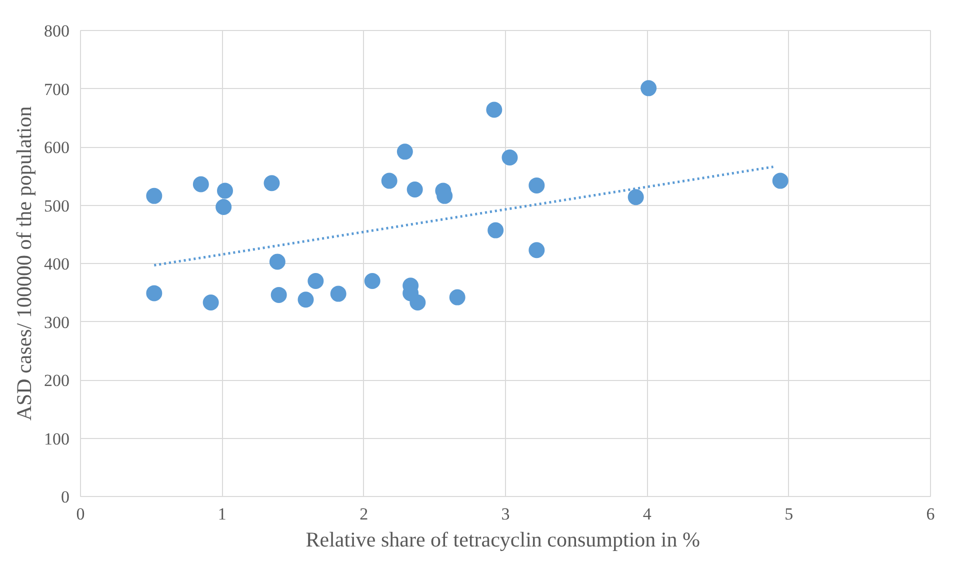  I want to click on x-tick-label: 6, so click(930, 514).